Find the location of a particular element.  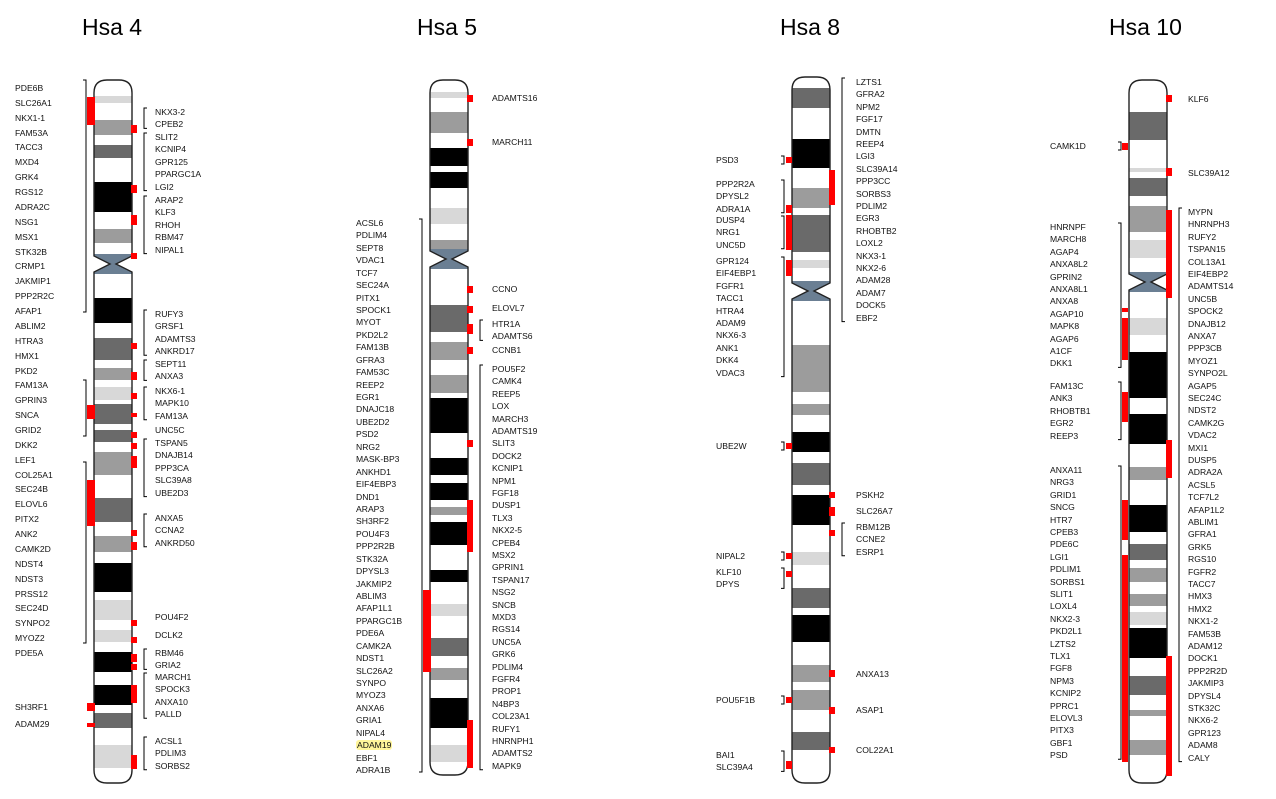

gene-label-hsa8-left: FGFR1 is located at coordinates (730, 285).